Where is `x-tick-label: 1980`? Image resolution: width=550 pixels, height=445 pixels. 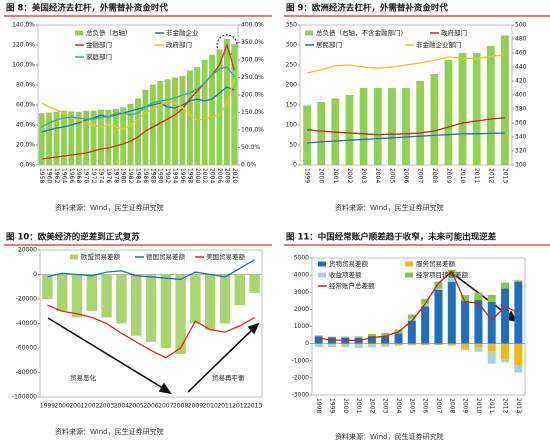
x-tick-label: 1980 is located at coordinates (123, 175).